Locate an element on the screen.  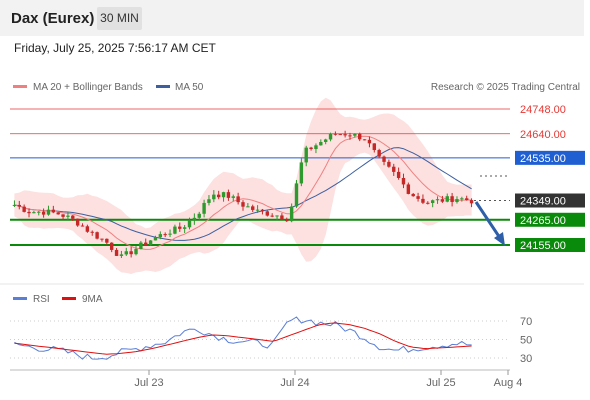
level-label-bg-support is located at coordinates (550, 219).